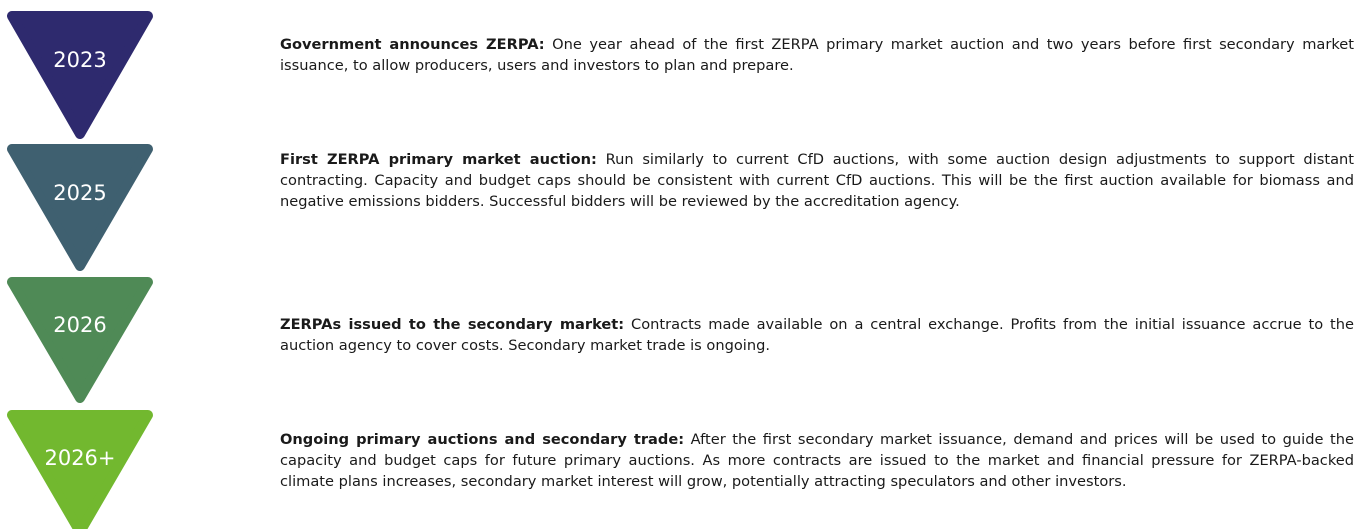 The image size is (1362, 529). I want to click on year: 2026, so click(79, 325).